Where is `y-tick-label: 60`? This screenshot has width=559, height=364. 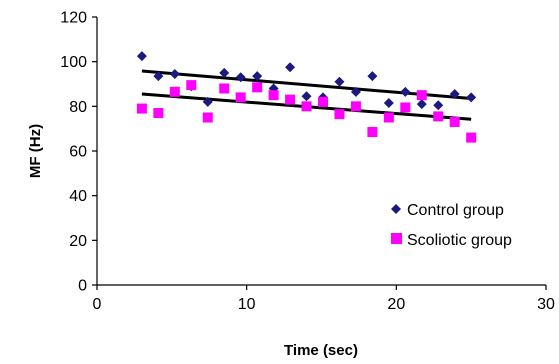 y-tick-label: 60 is located at coordinates (78, 152).